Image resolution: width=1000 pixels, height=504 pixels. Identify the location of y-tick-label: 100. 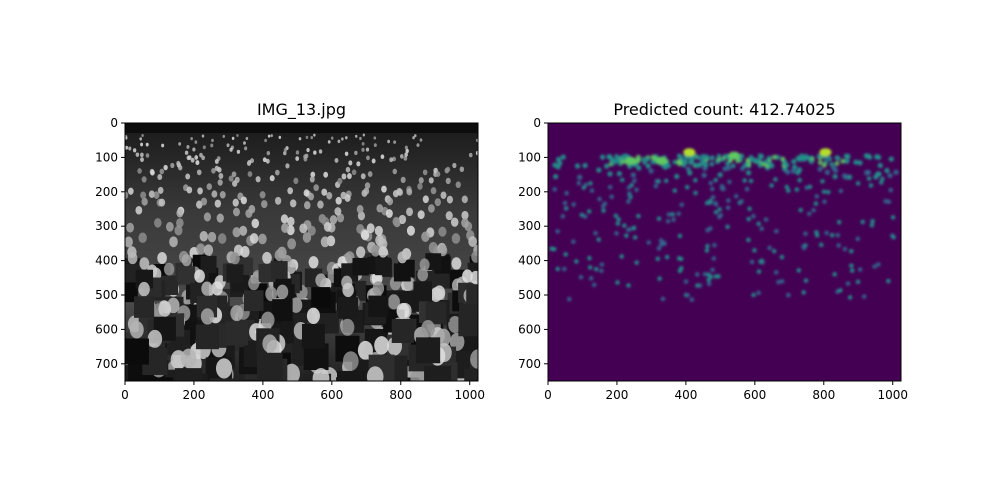
(529, 157).